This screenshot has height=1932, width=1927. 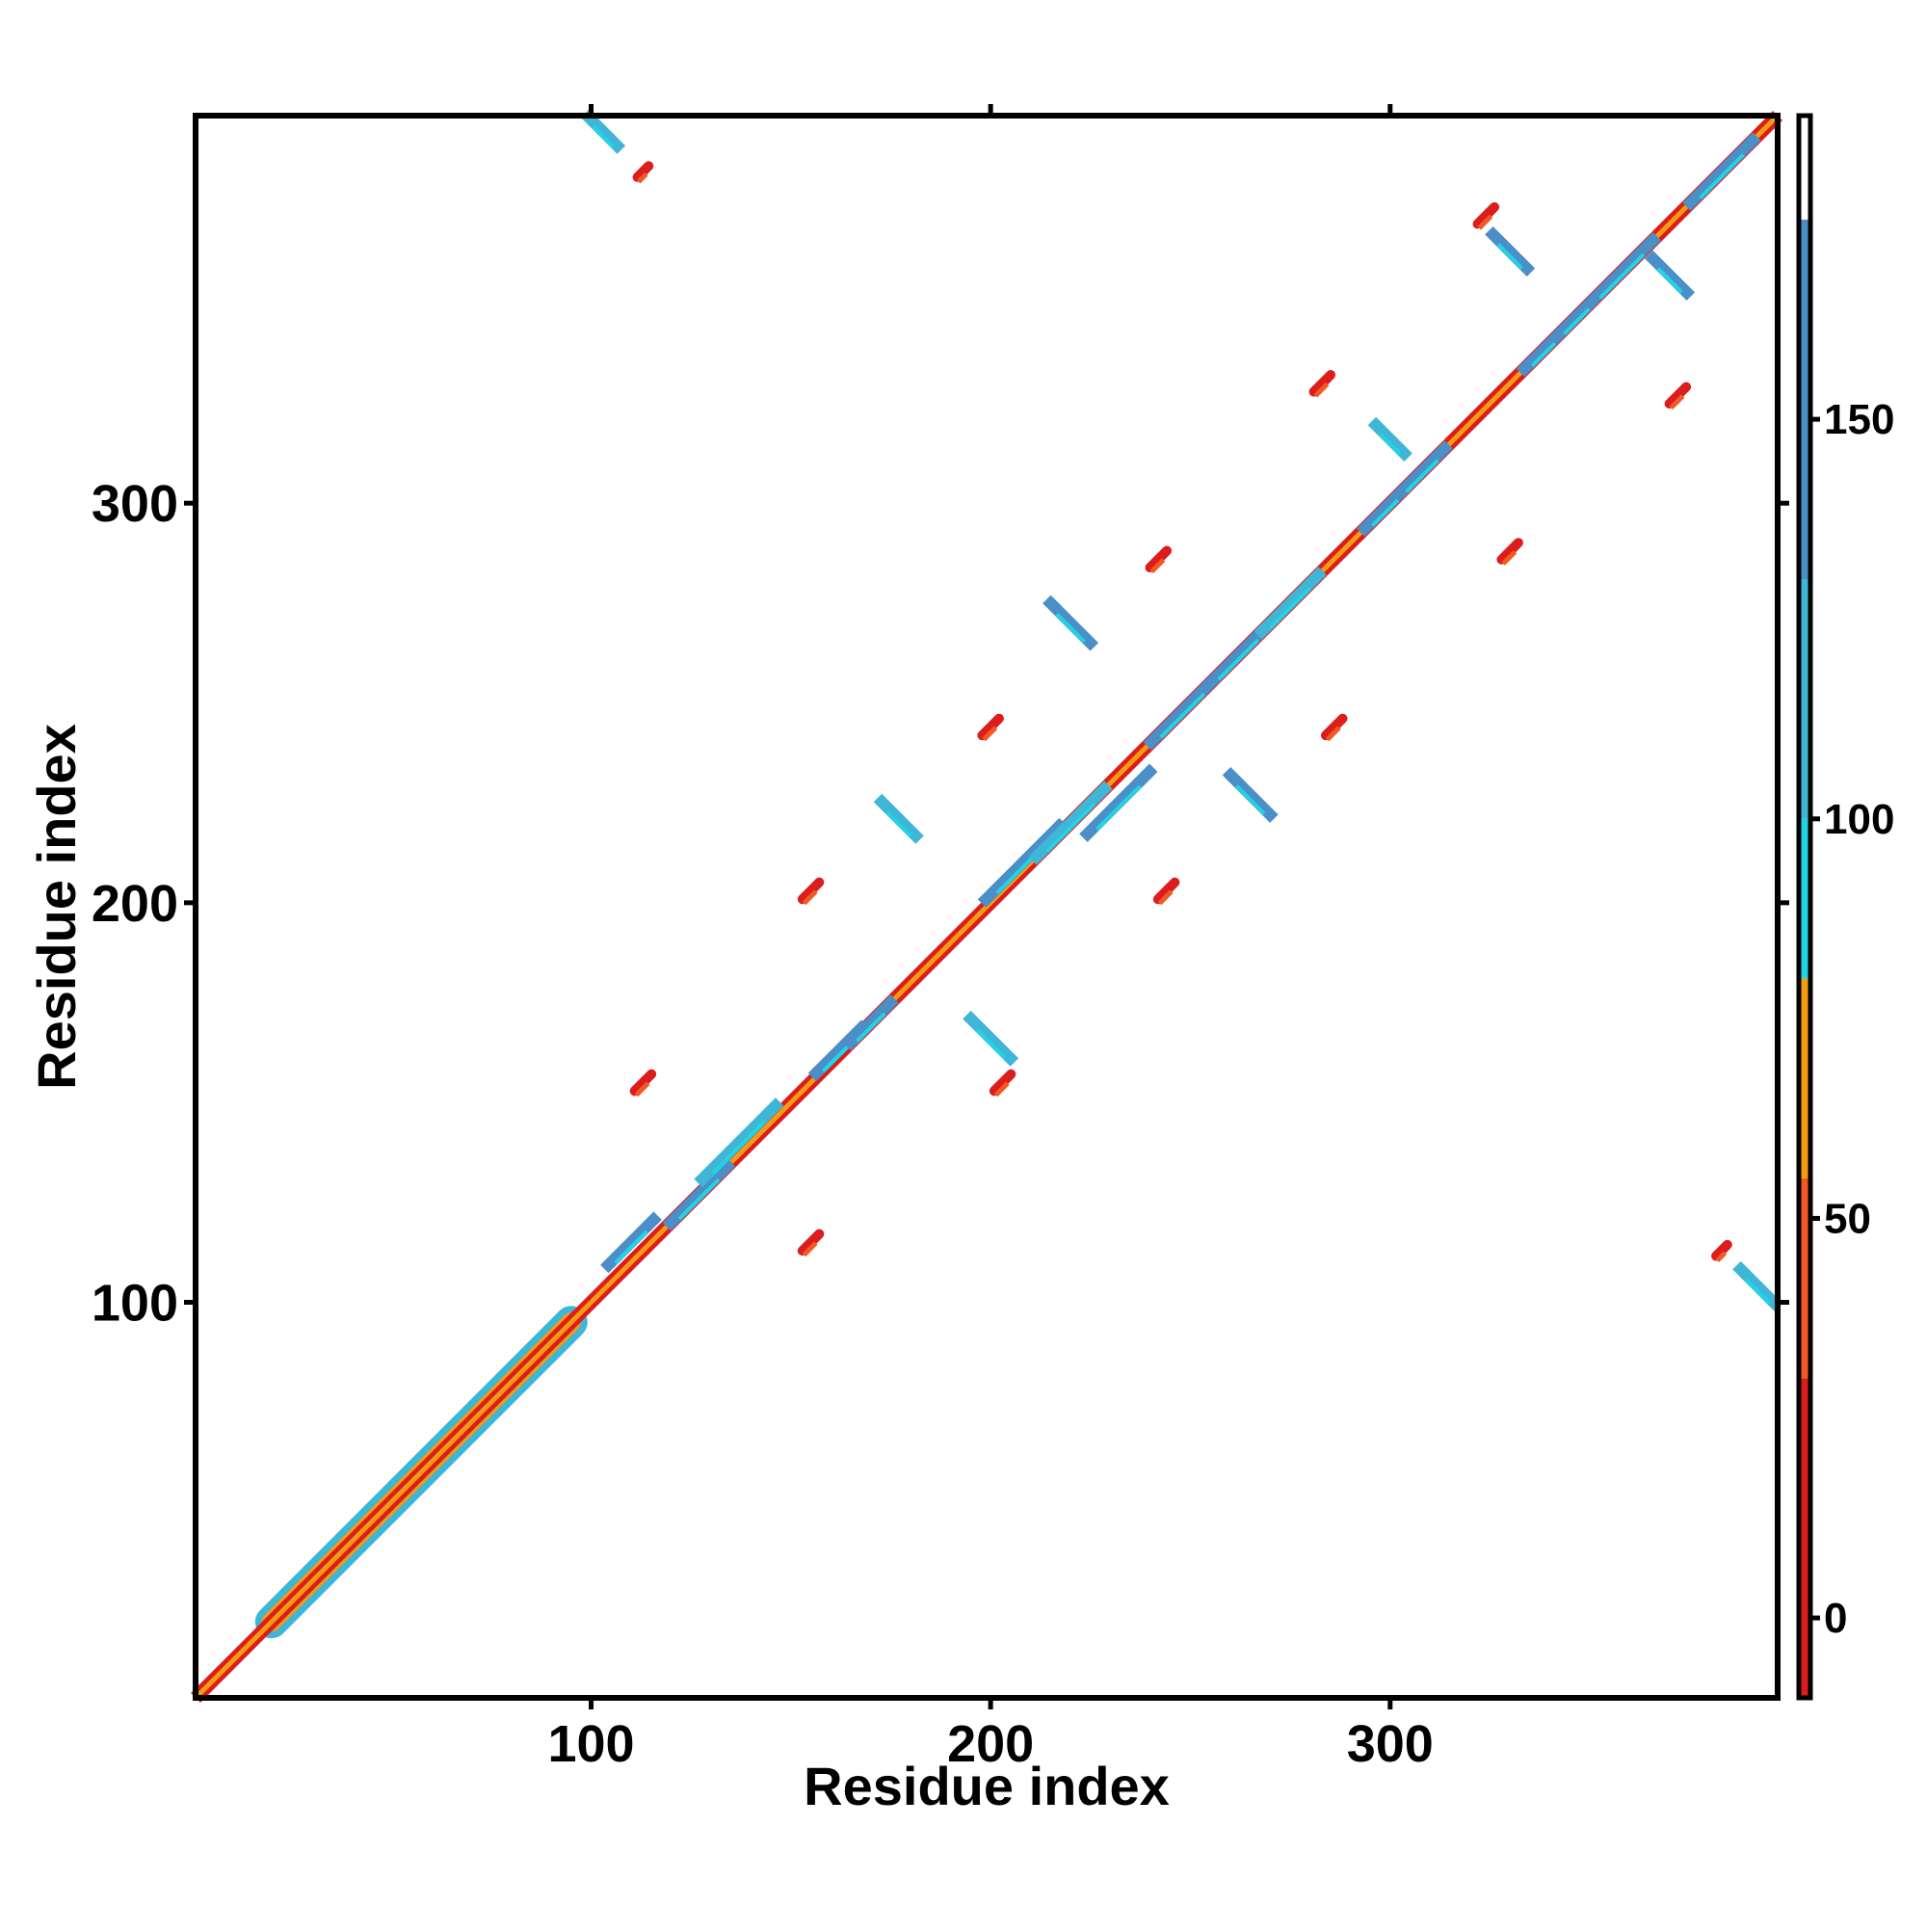 I want to click on y-tick-label-0: 100, so click(x=135, y=1304).